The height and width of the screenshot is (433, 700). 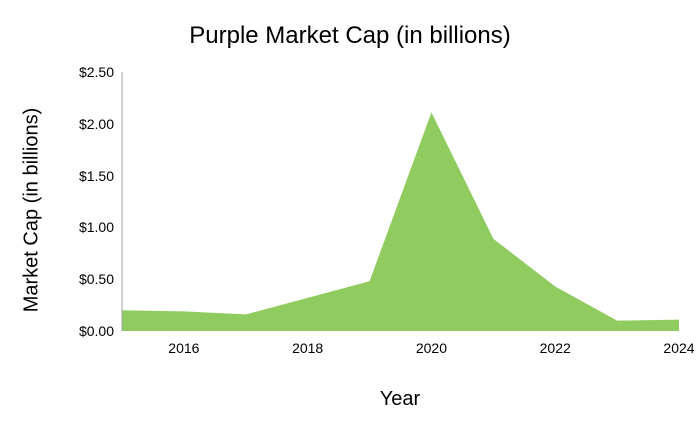 I want to click on x-axis-label: Year, so click(x=400, y=399).